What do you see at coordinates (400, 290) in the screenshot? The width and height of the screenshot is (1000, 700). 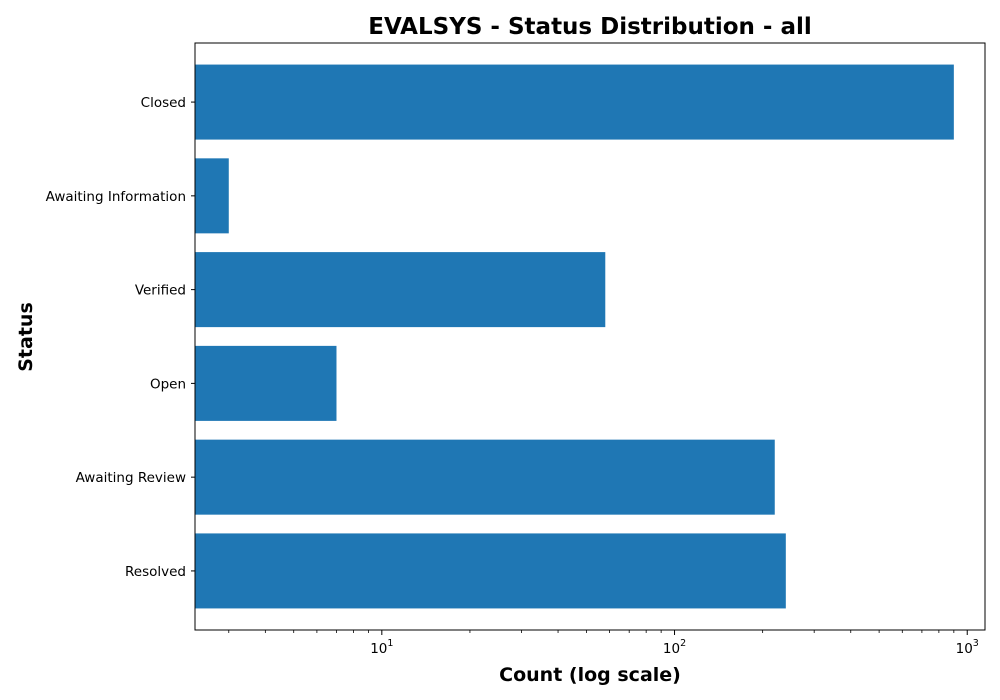 I see `bar-verified` at bounding box center [400, 290].